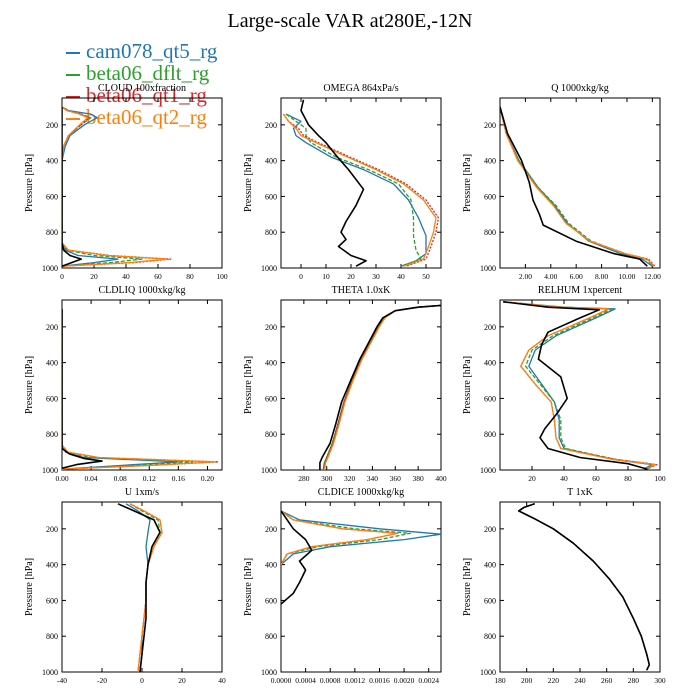 This screenshot has height=700, width=700. What do you see at coordinates (61, 478) in the screenshot?
I see `x-tick-label: 0.00` at bounding box center [61, 478].